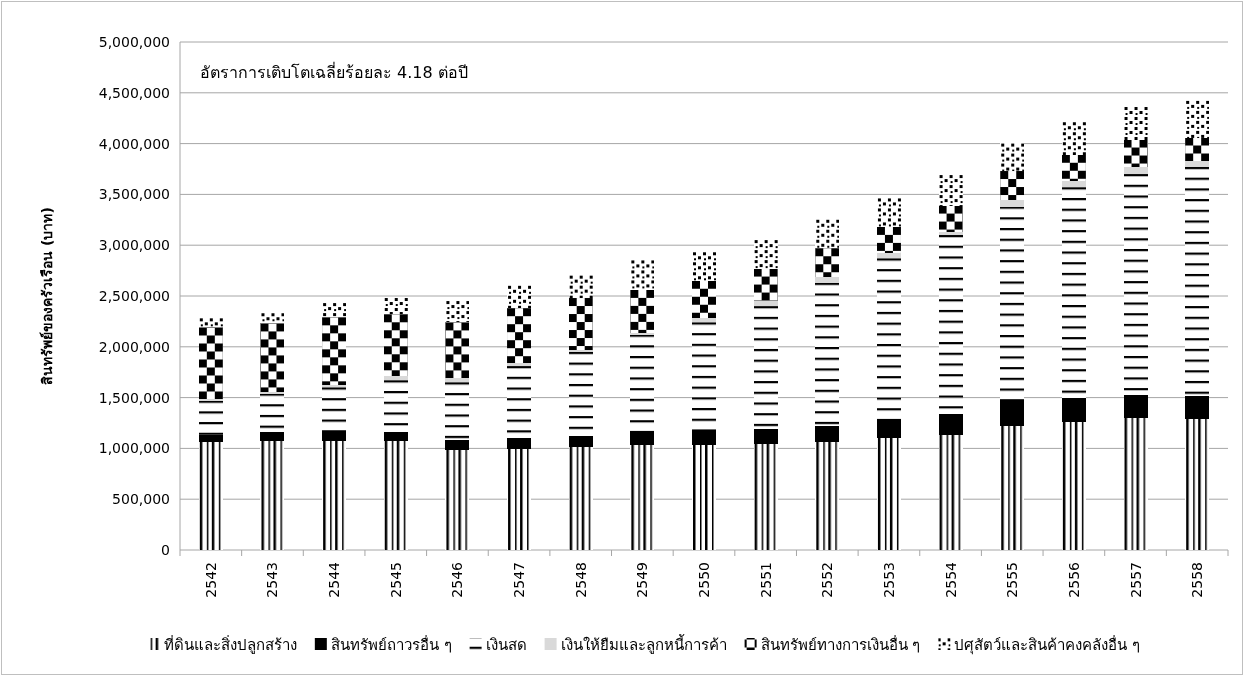  Describe the element at coordinates (1135, 580) in the screenshot. I see `x-tick-label: 2557` at that location.